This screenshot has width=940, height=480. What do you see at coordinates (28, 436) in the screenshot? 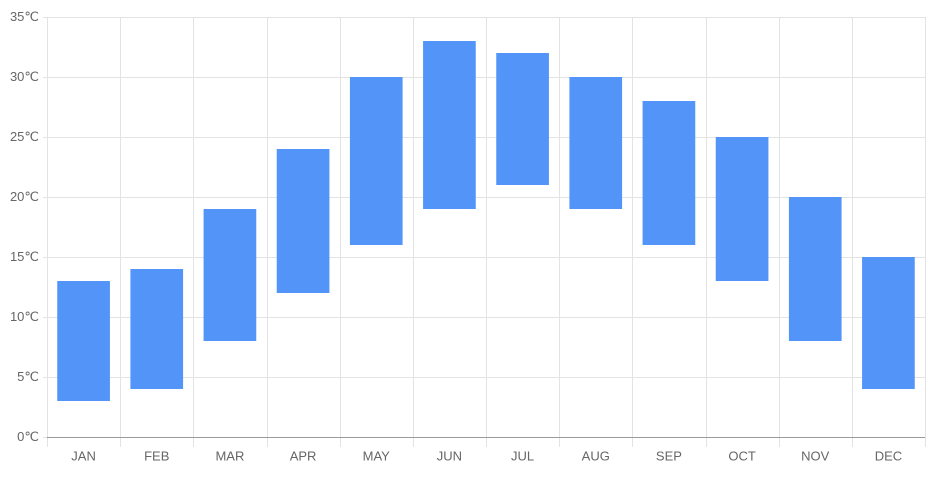
I see `y-tick-label: 0℃` at bounding box center [28, 436].